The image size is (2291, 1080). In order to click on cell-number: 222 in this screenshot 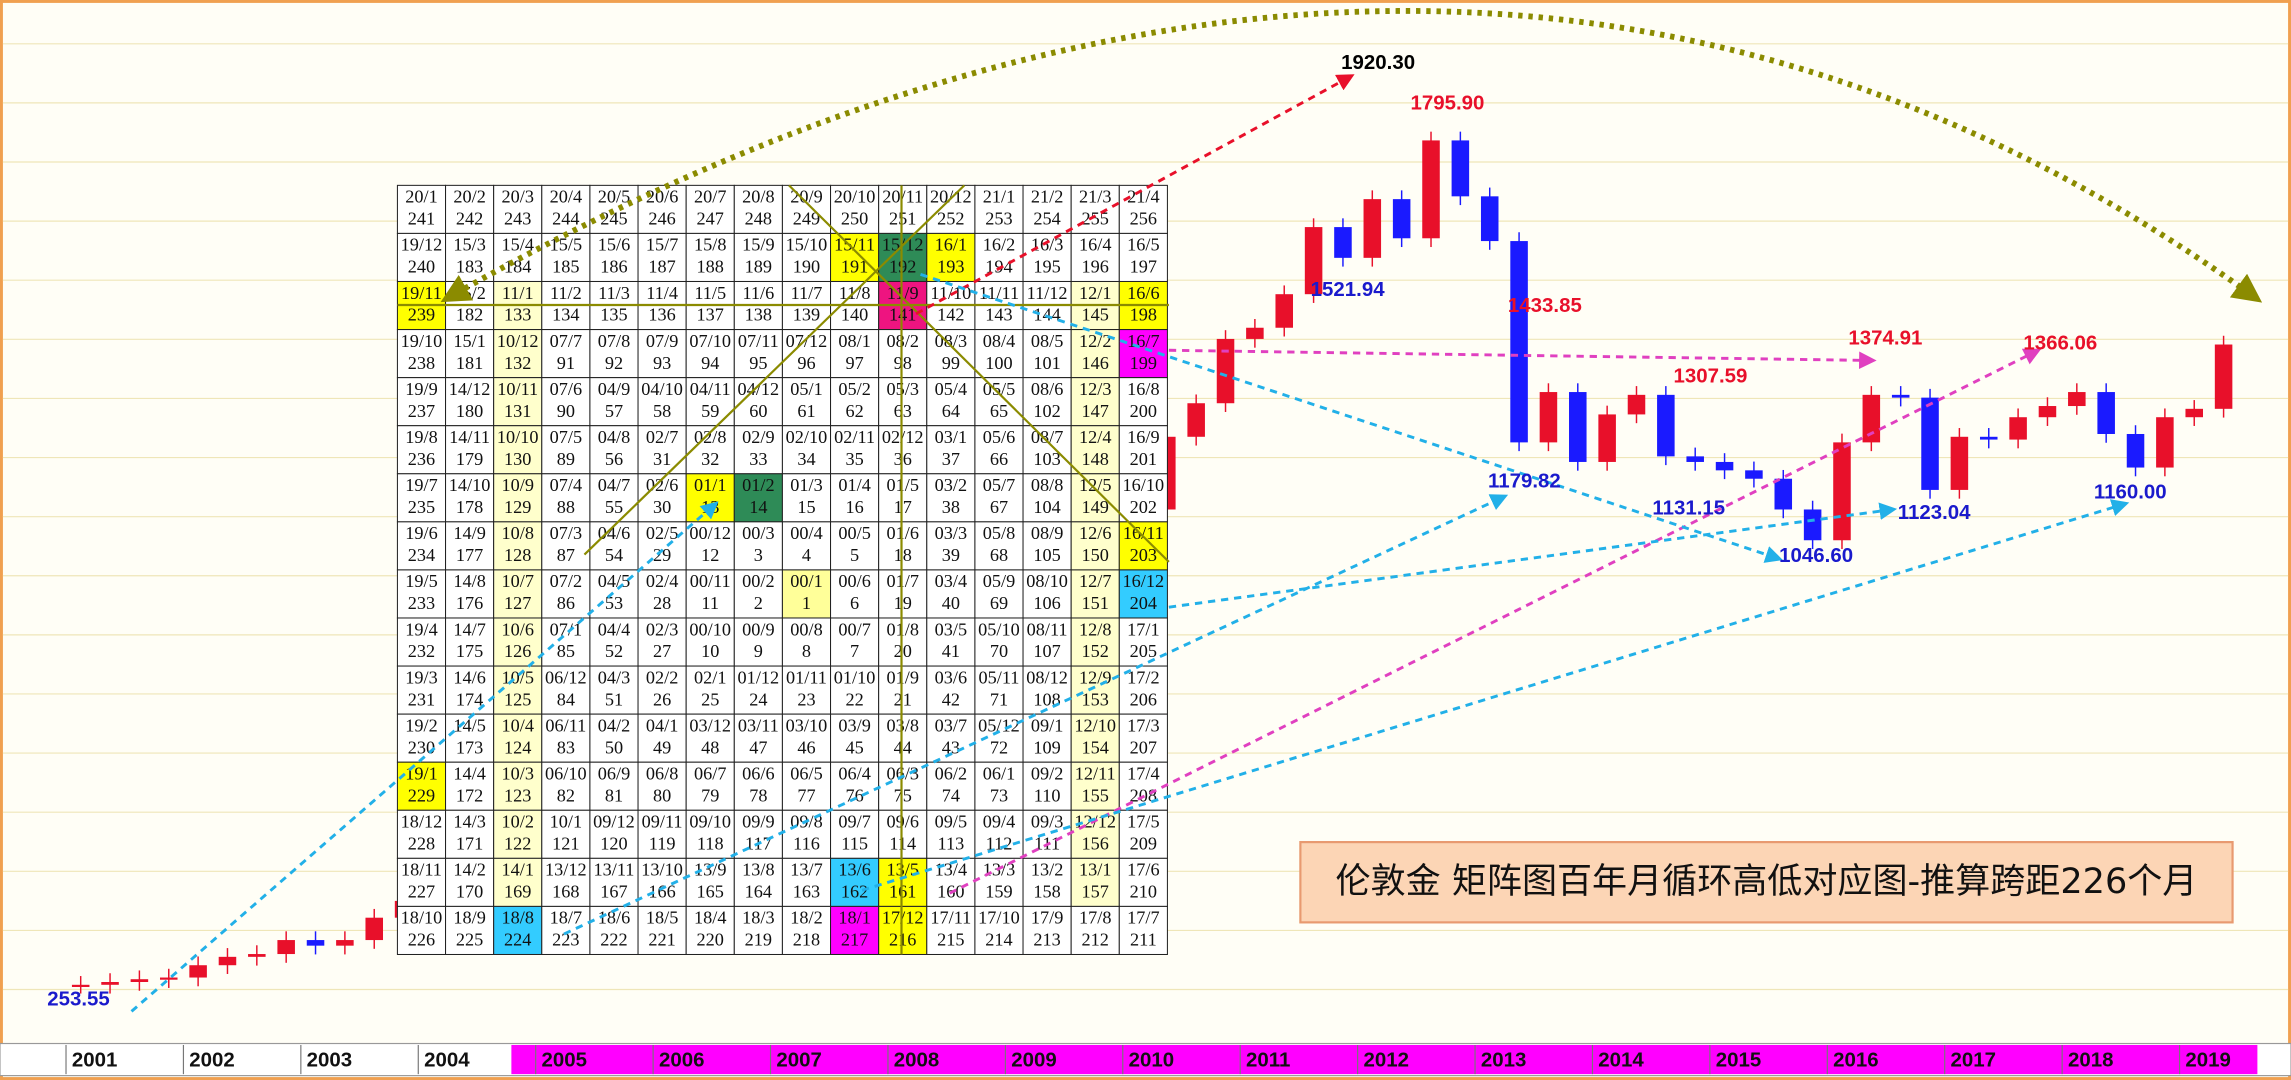, I will do `click(613, 940)`.